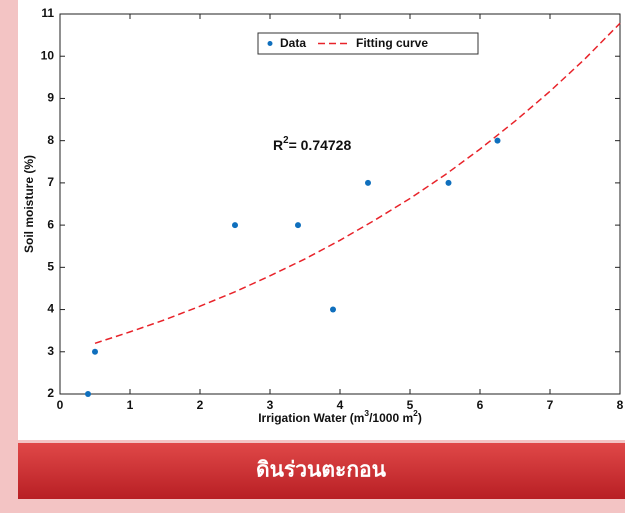  Describe the element at coordinates (340, 405) in the screenshot. I see `x-tick-label: 4` at that location.